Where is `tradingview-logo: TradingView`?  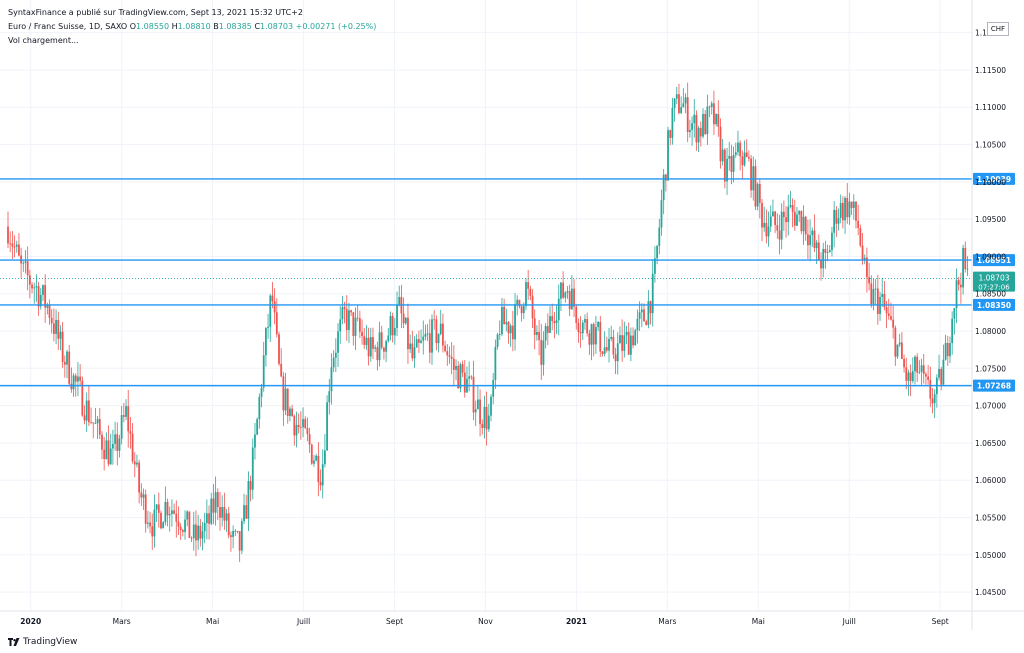 tradingview-logo: TradingView is located at coordinates (42, 642).